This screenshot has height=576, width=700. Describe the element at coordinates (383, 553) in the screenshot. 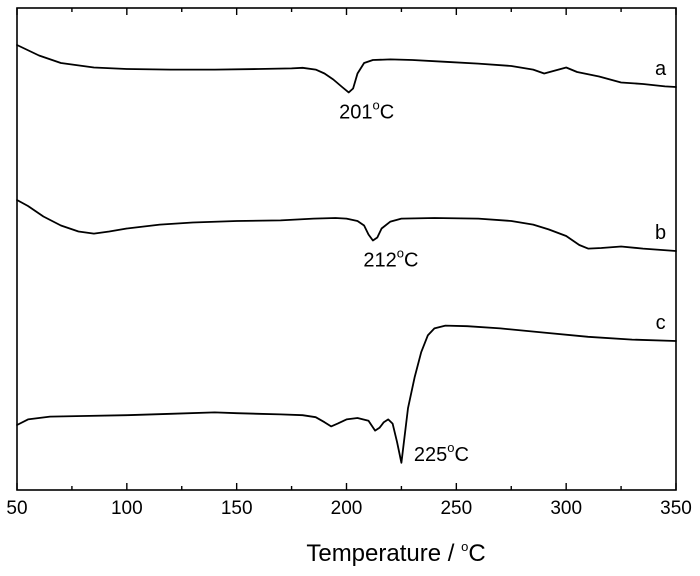

I see `x-axis-title-text: Temperature /` at that location.